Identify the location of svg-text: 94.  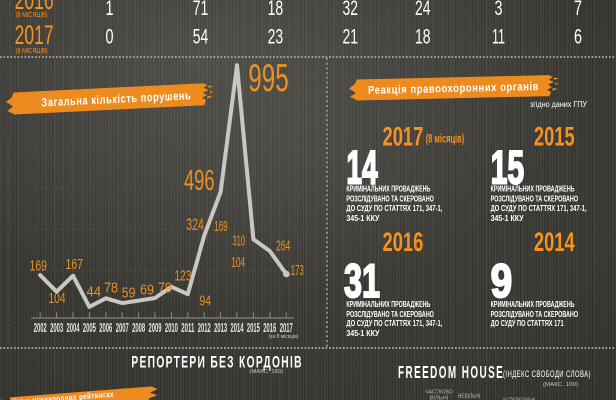
(206, 302).